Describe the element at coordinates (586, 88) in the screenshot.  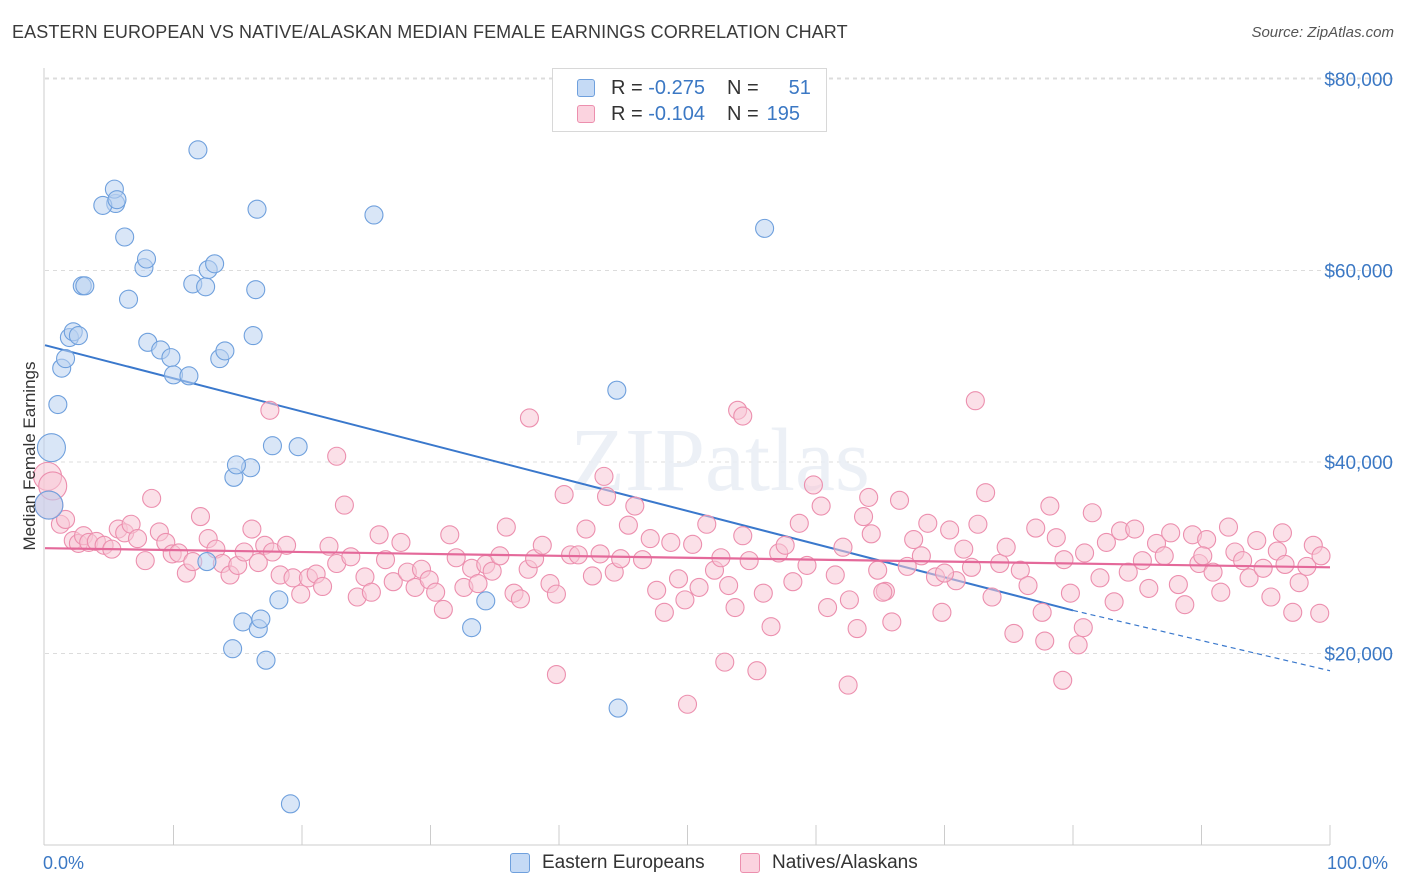
I see `legend-swatch-blue` at that location.